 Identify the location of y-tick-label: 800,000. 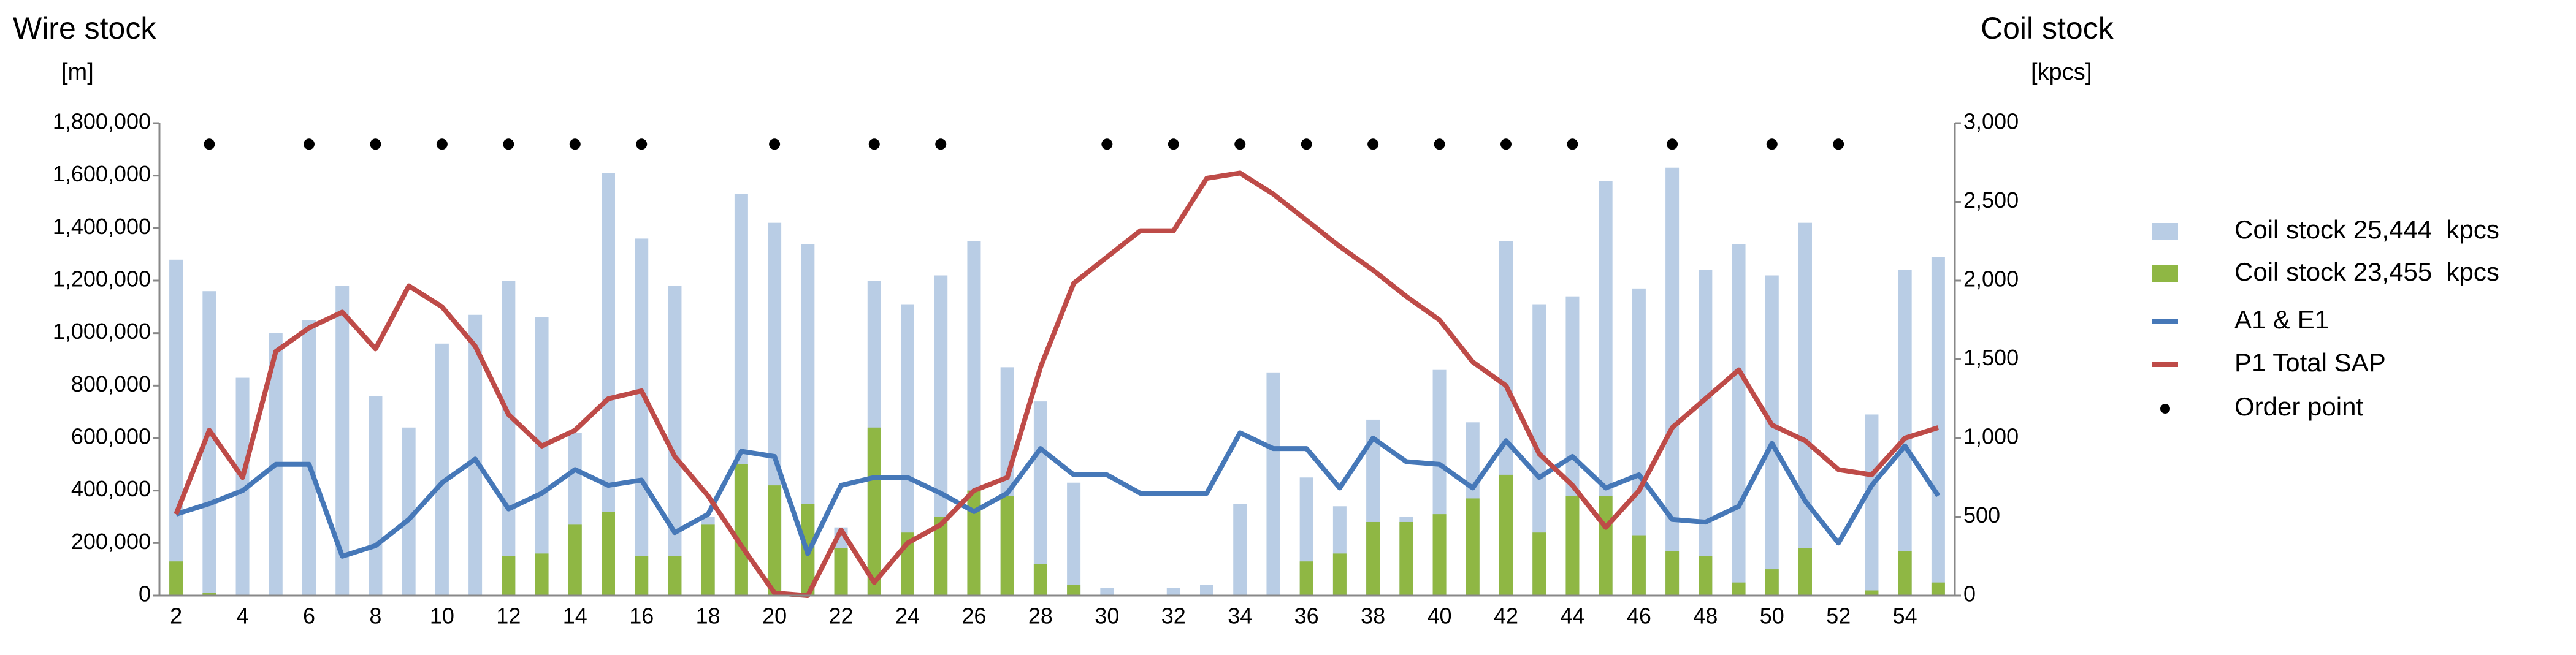
(111, 383).